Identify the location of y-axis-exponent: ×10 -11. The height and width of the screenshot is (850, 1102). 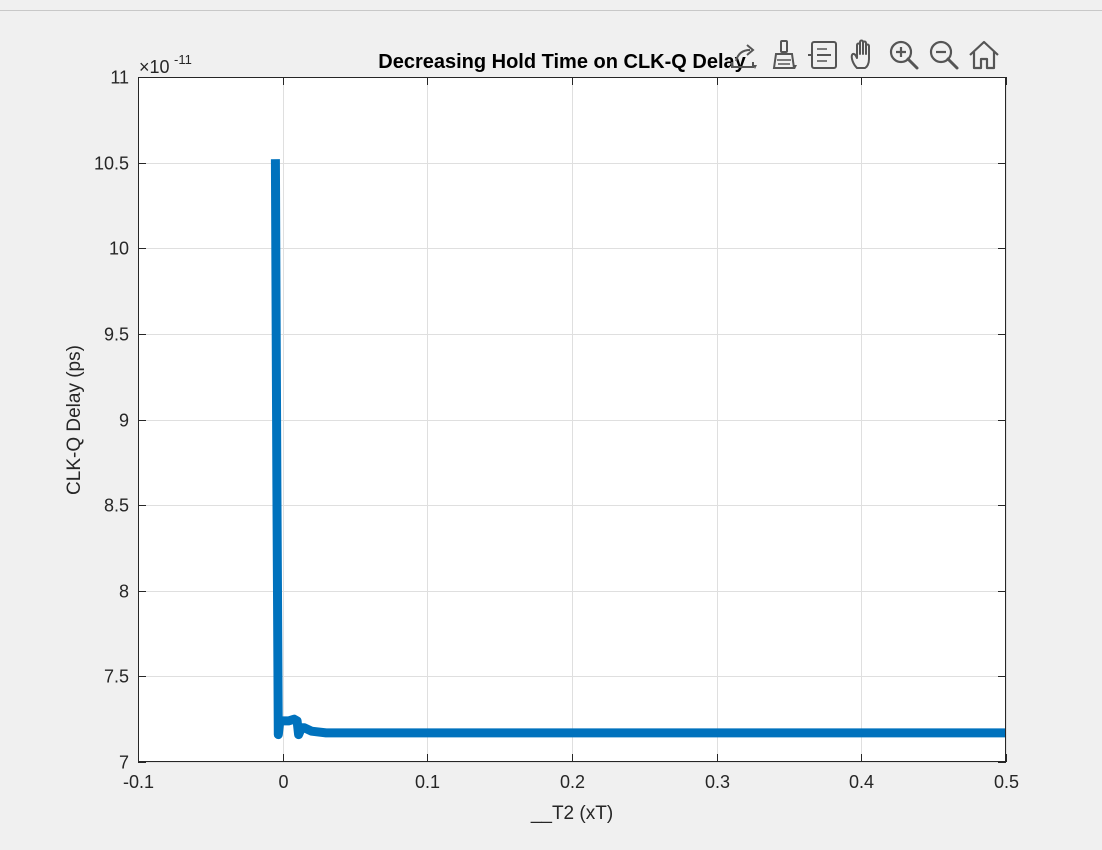
(165, 64).